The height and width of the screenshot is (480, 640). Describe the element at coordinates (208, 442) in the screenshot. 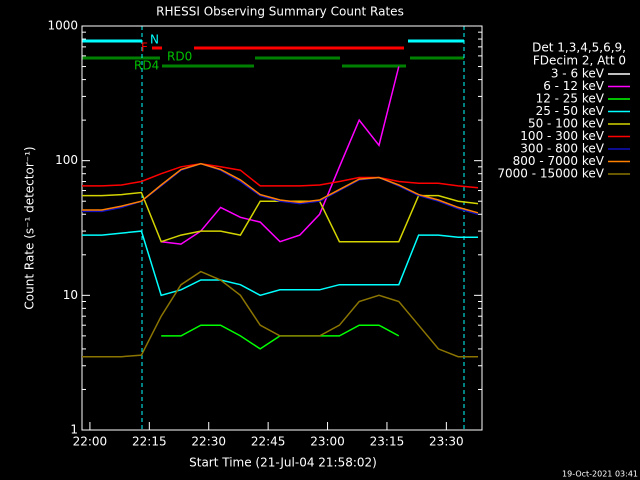

I see `x-tick-label: 22:30` at that location.